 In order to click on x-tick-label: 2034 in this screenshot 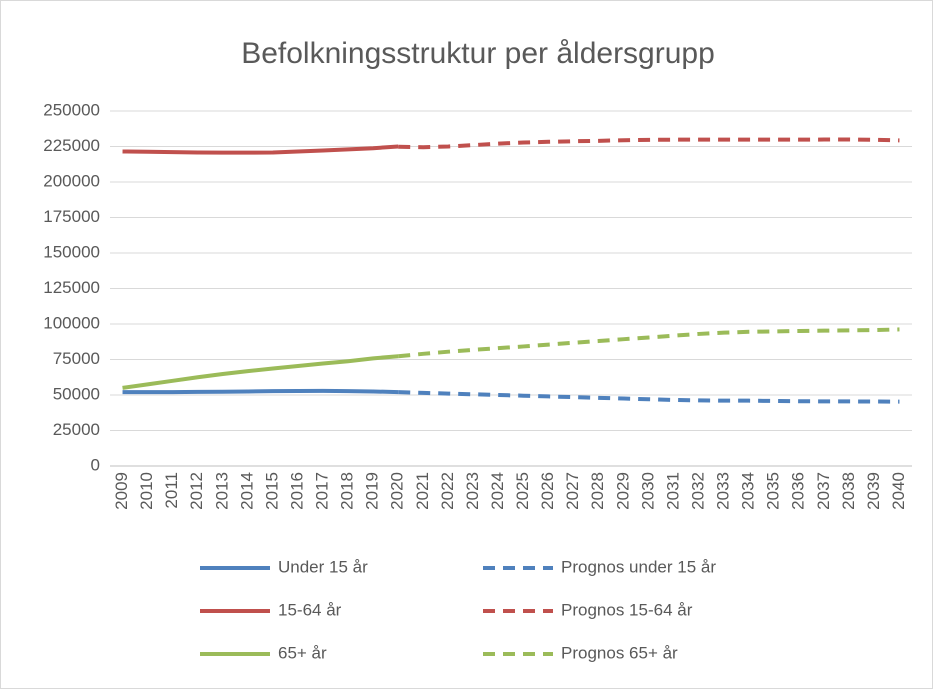, I will do `click(748, 491)`.